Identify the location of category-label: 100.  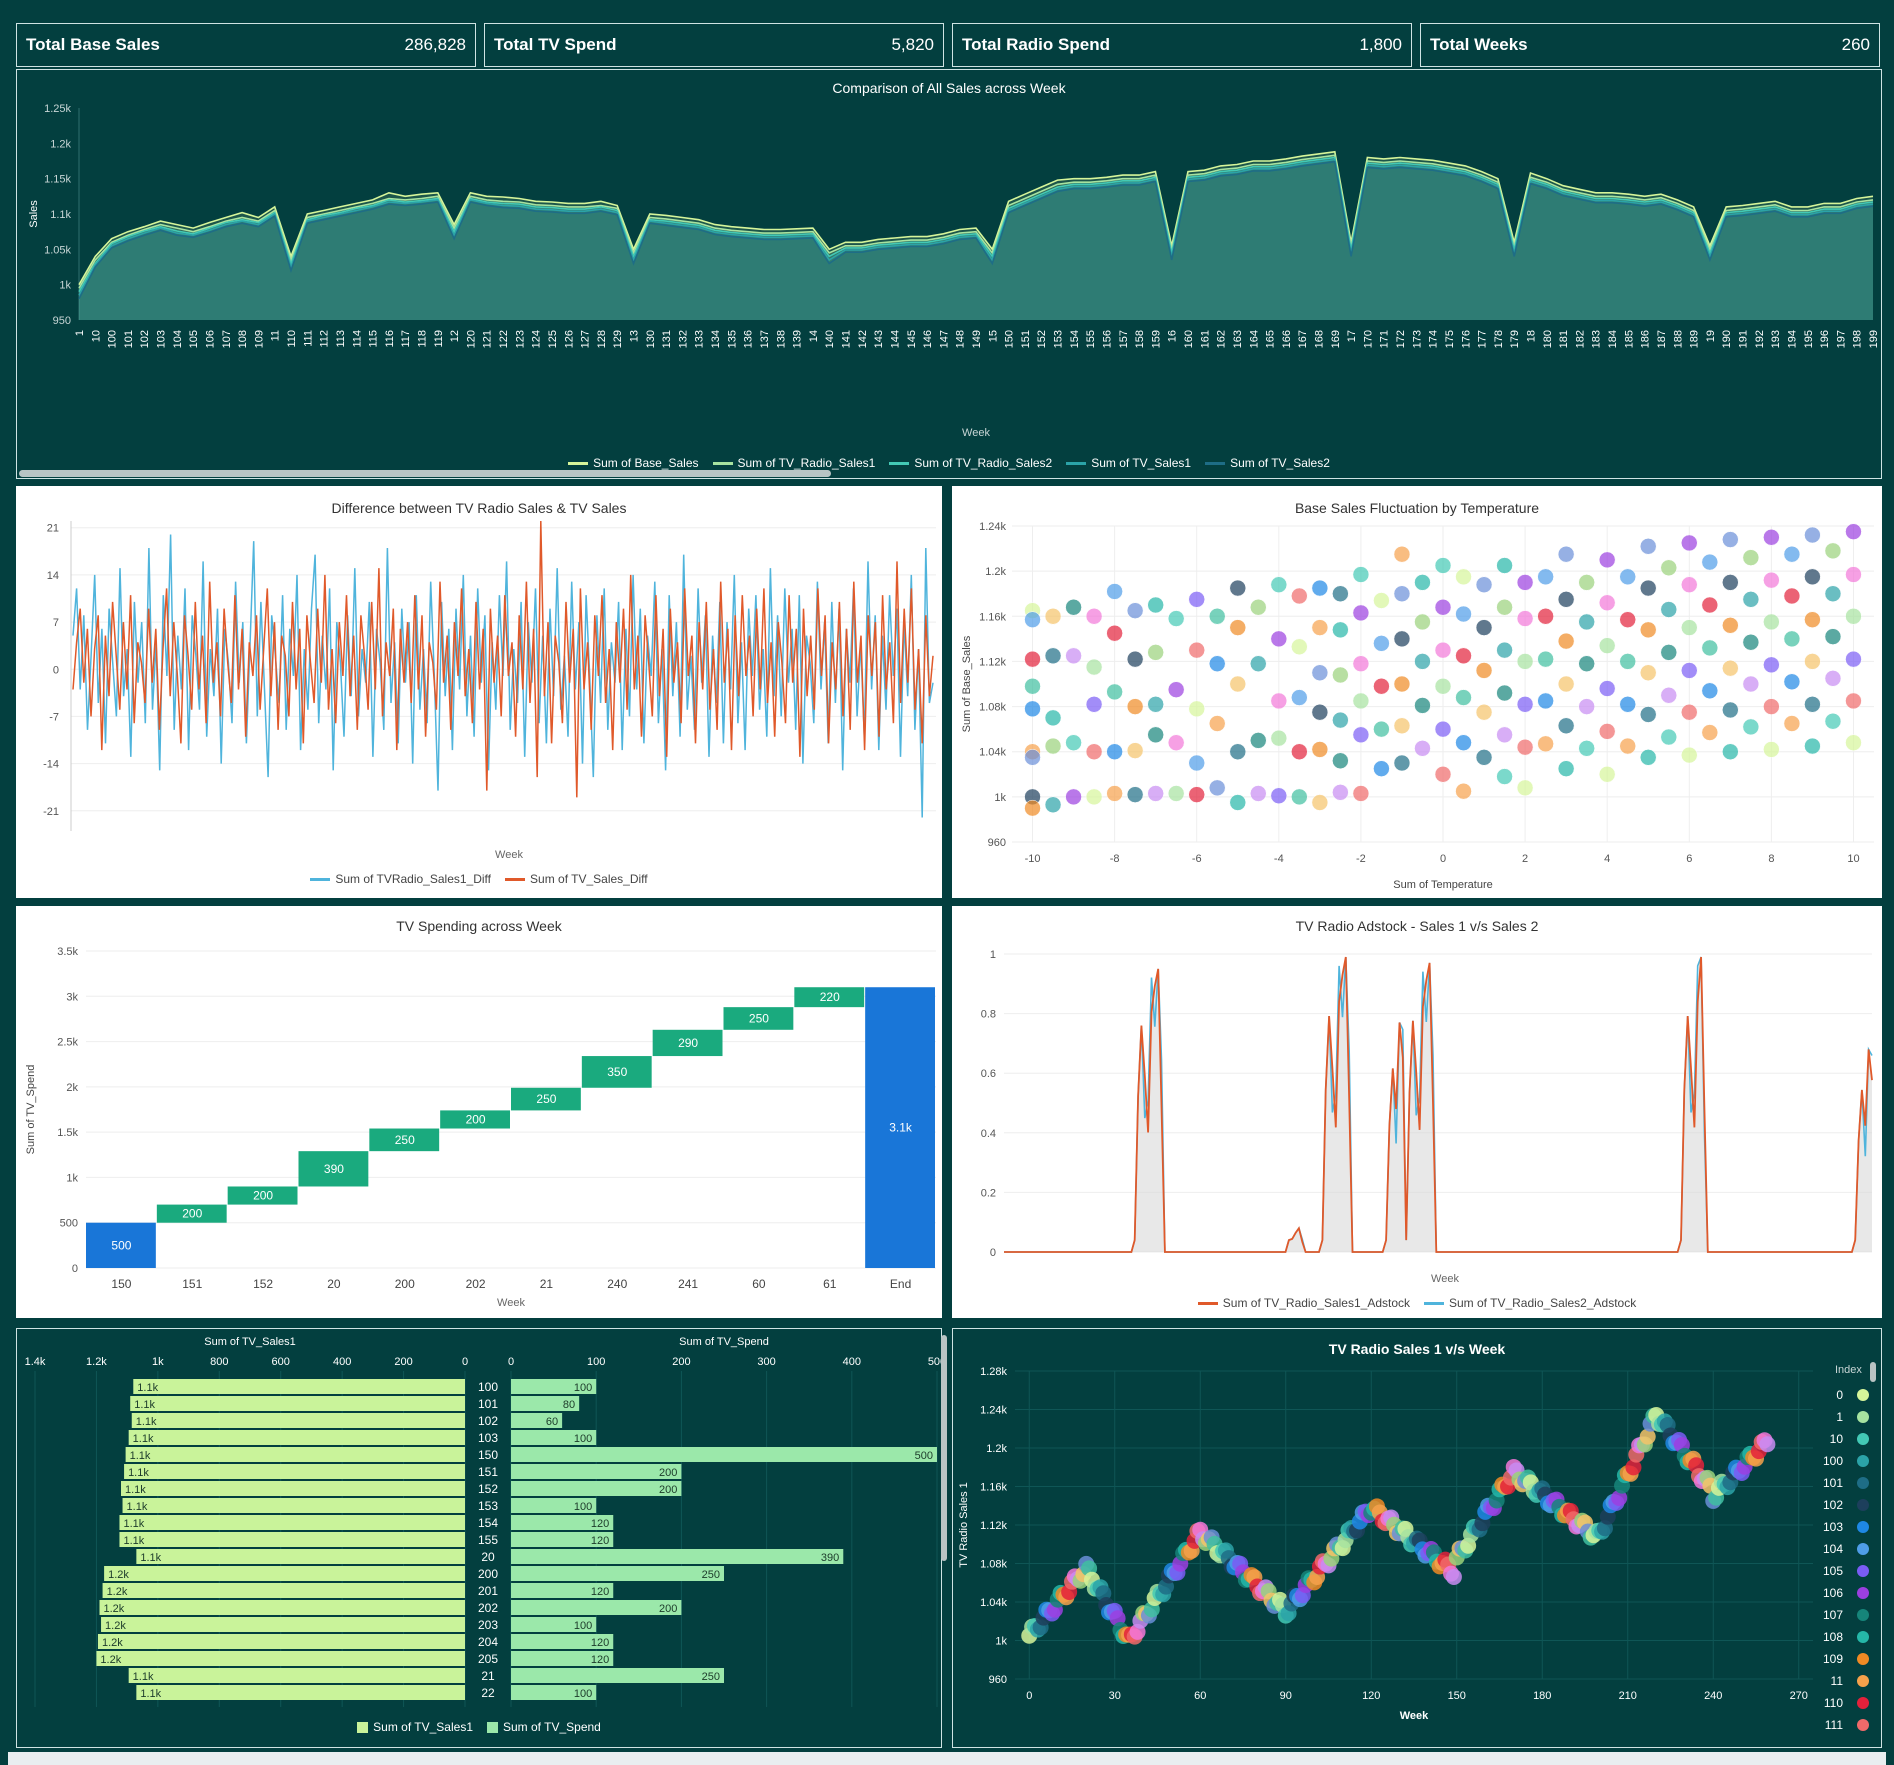
(488, 1387).